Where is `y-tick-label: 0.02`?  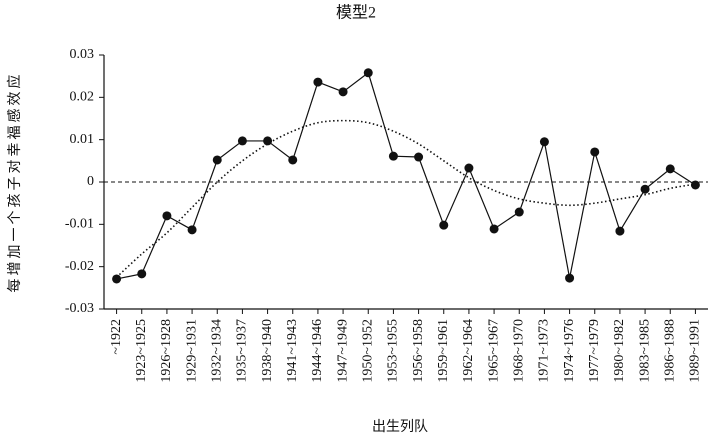 y-tick-label: 0.02 is located at coordinates (82, 97).